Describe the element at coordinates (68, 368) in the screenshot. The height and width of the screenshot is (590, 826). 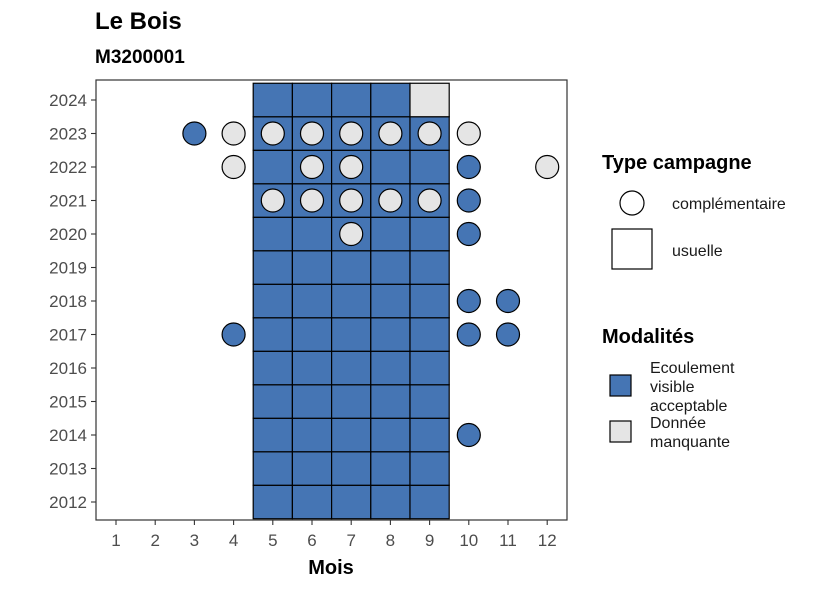
I see `y-tick-label-2016: 2016` at that location.